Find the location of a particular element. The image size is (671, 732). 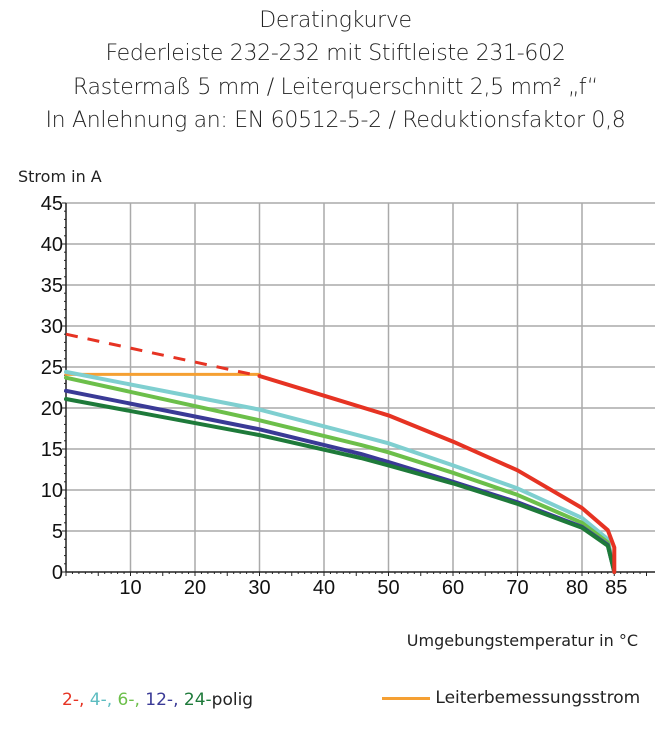

y-tick-label: 40 is located at coordinates (52, 245).